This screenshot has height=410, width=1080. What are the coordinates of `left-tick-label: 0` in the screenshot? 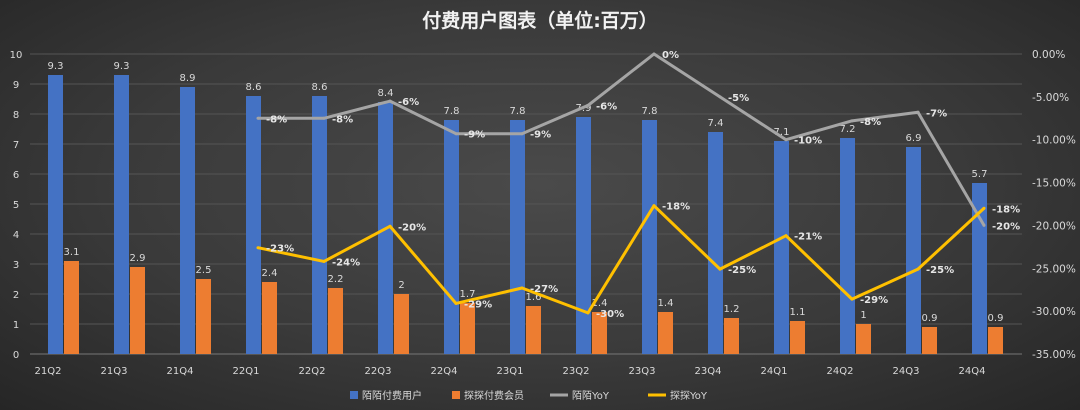 It's located at (16, 355).